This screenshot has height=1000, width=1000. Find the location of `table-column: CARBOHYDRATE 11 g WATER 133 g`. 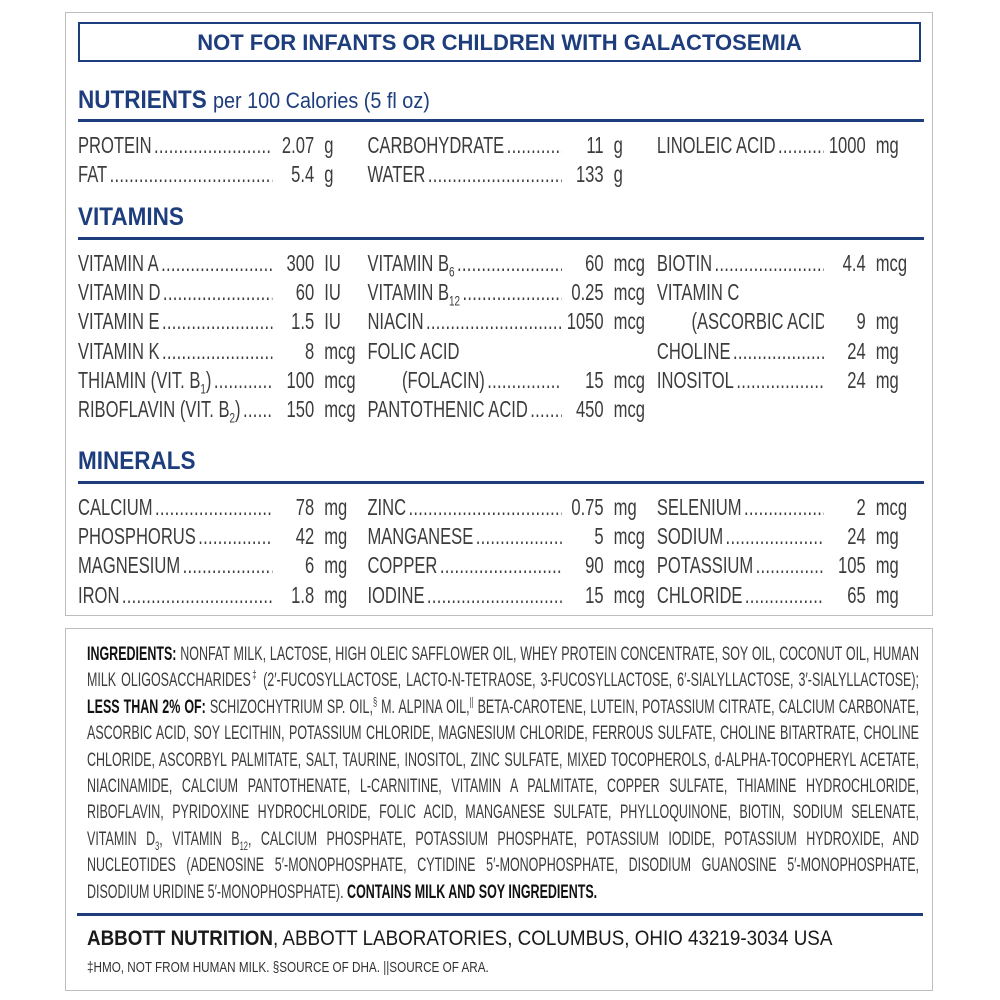

table-column: CARBOHYDRATE 11 g WATER 133 g is located at coordinates (511, 160).